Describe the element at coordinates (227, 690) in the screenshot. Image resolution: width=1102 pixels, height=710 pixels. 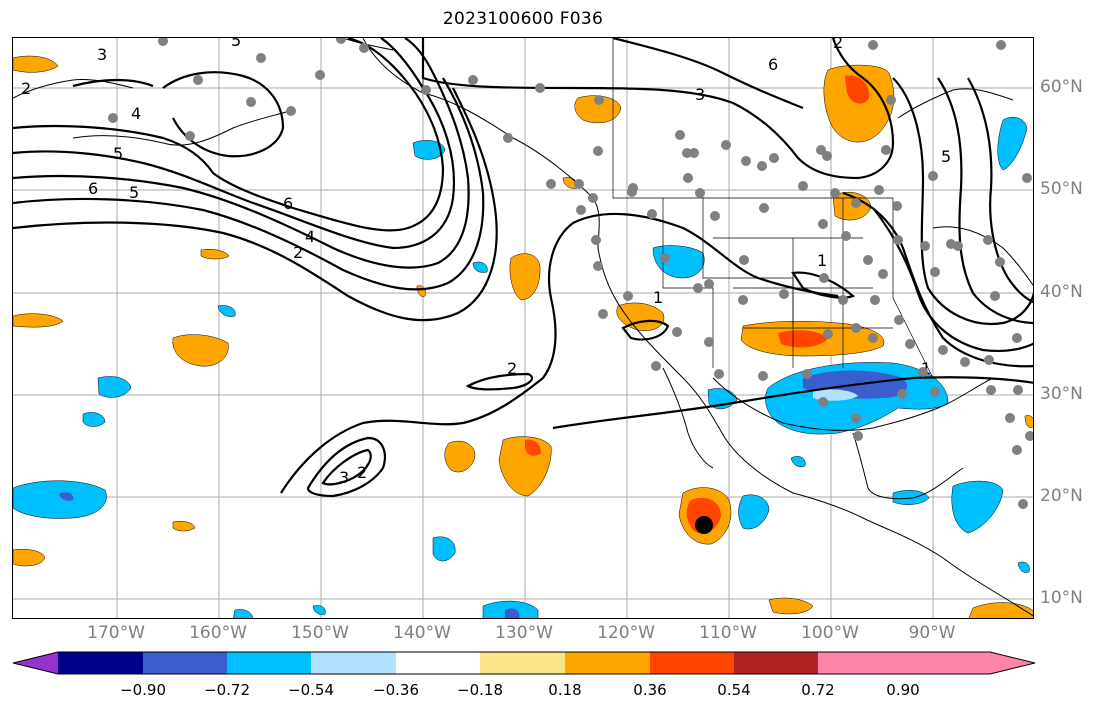
I see `colorbar-tick-label: −0.72` at that location.